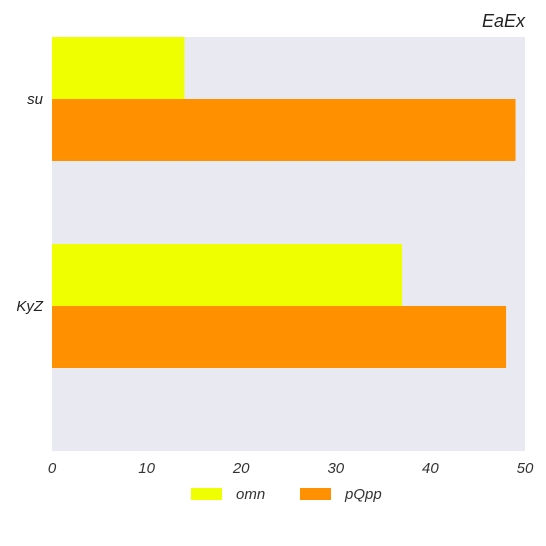  What do you see at coordinates (30, 203) in the screenshot?
I see `category-labels: su KyZ` at bounding box center [30, 203].